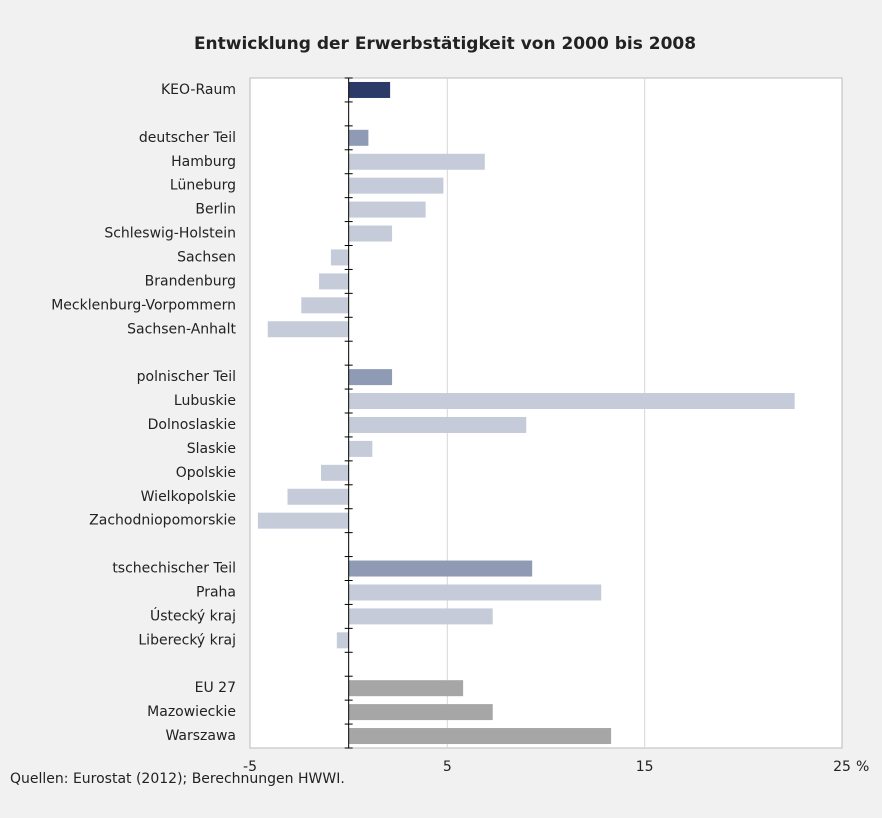 This screenshot has height=818, width=882. I want to click on y-tick-label: Lüneburg, so click(203, 186).